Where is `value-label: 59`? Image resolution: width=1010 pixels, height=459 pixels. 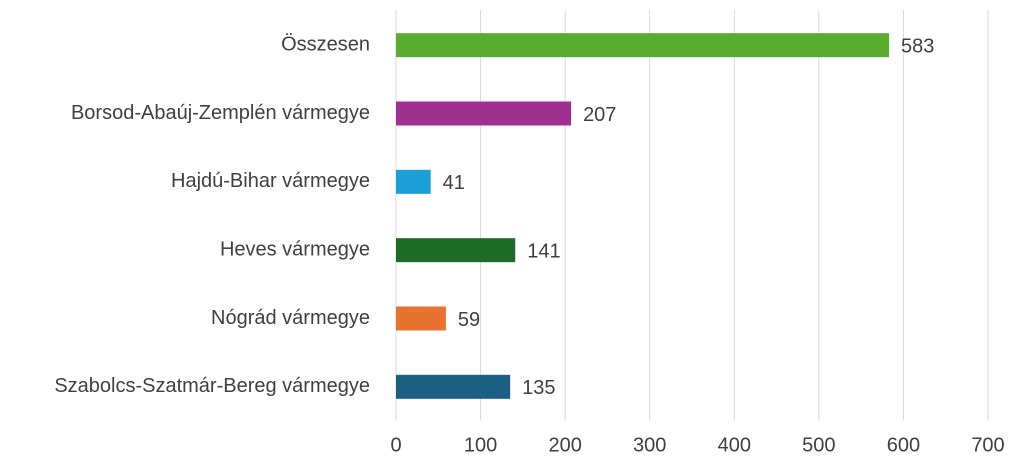
value-label: 59 is located at coordinates (469, 320).